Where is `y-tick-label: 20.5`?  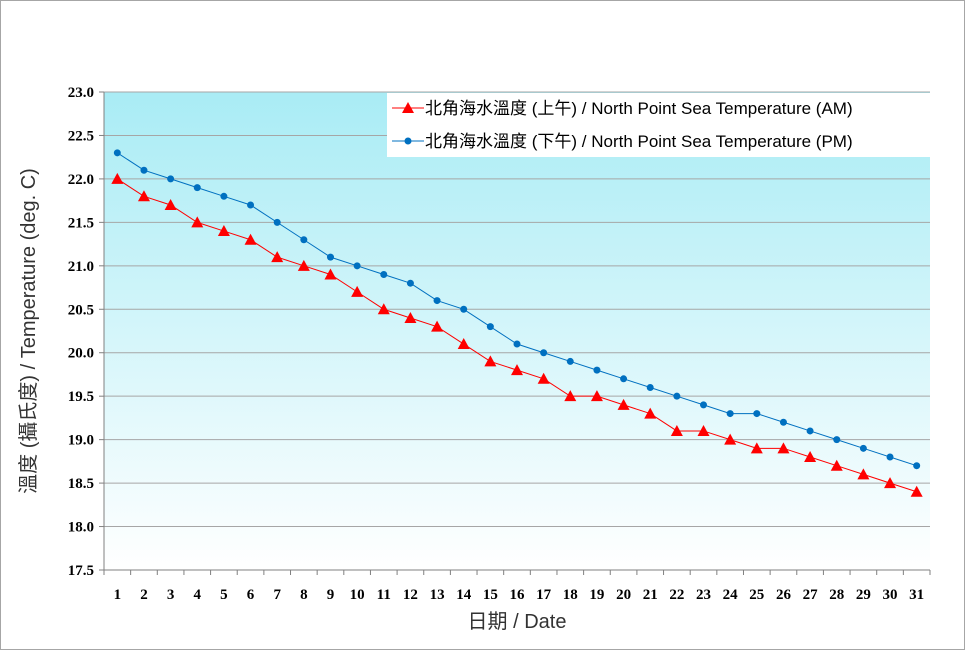
y-tick-label: 20.5 is located at coordinates (81, 310).